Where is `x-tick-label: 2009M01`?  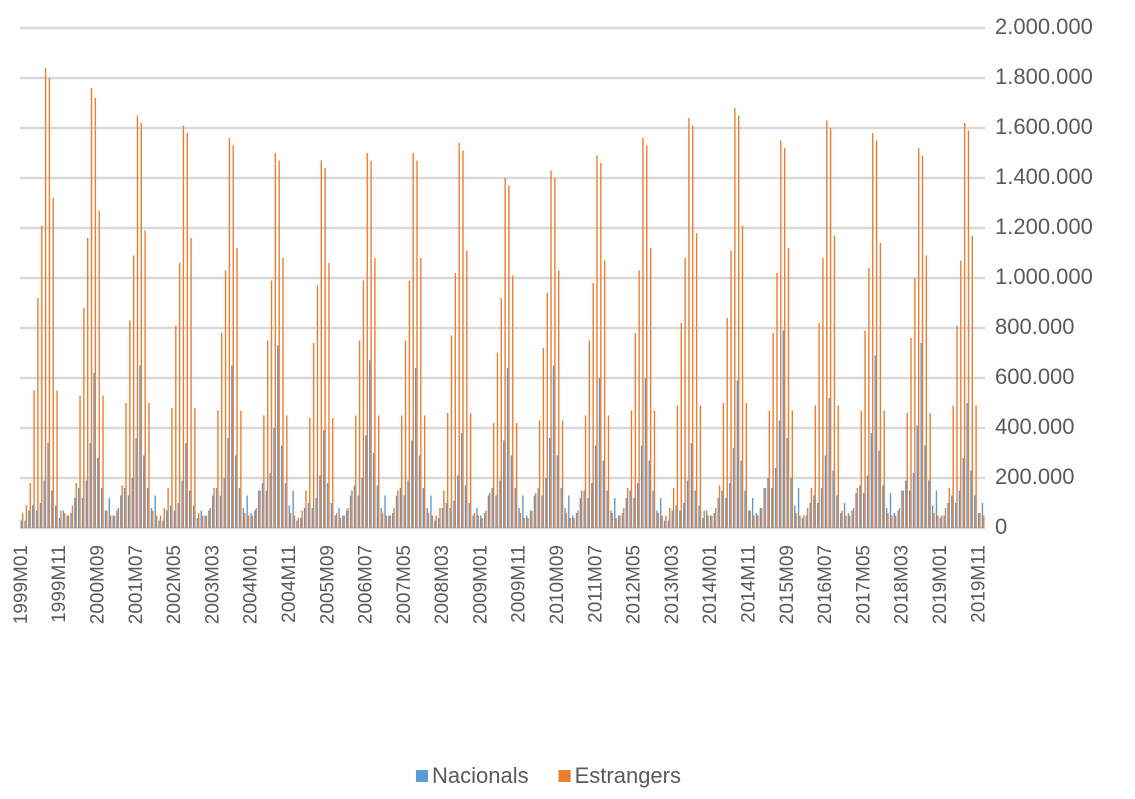
x-tick-label: 2009M01 is located at coordinates (480, 584).